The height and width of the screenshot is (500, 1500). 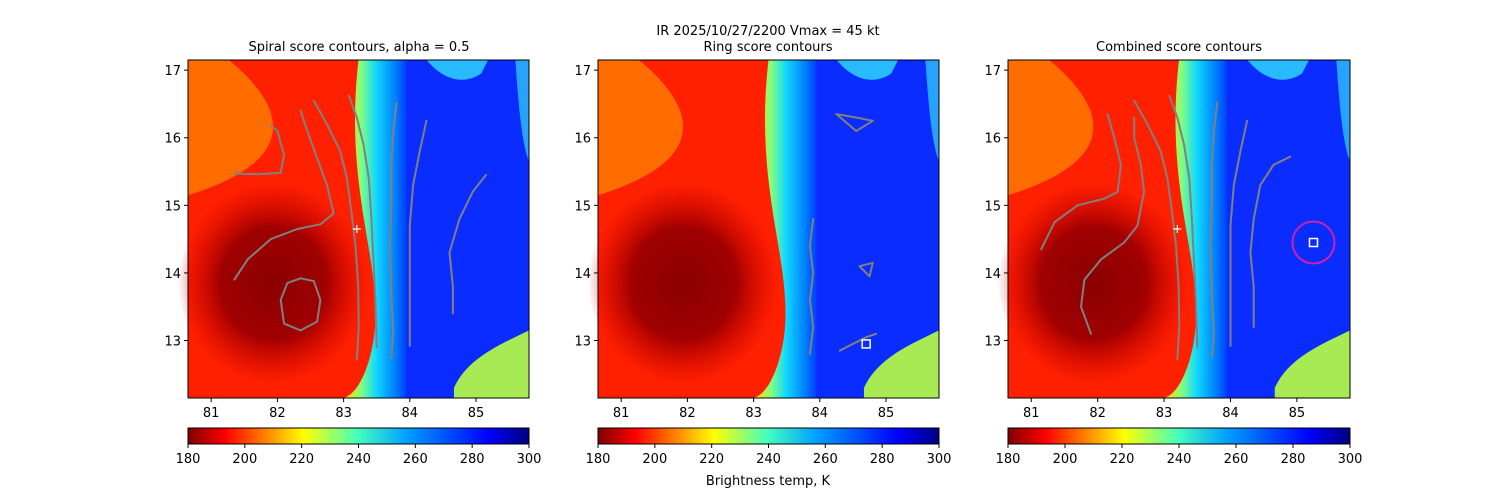 I want to click on panel-3-markers, so click(x=1254, y=242).